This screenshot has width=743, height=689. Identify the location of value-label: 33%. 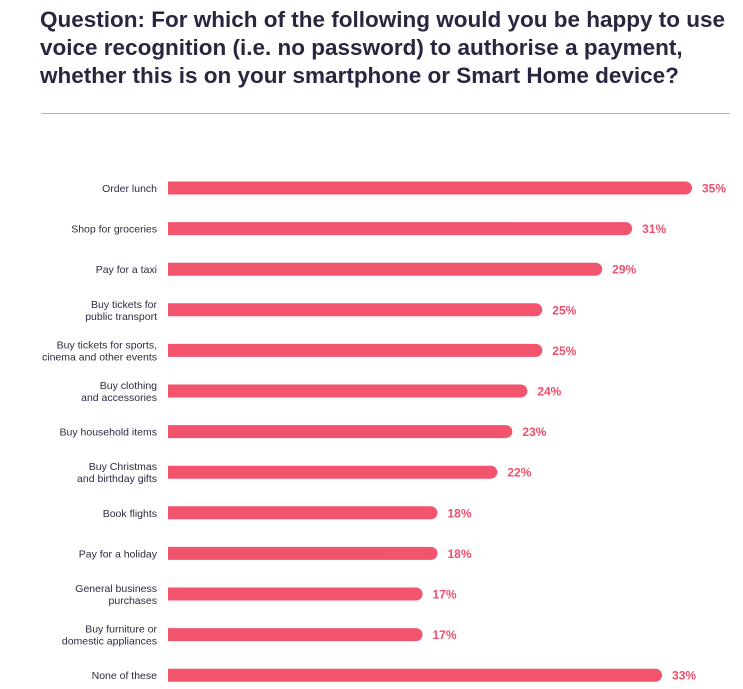
(684, 676).